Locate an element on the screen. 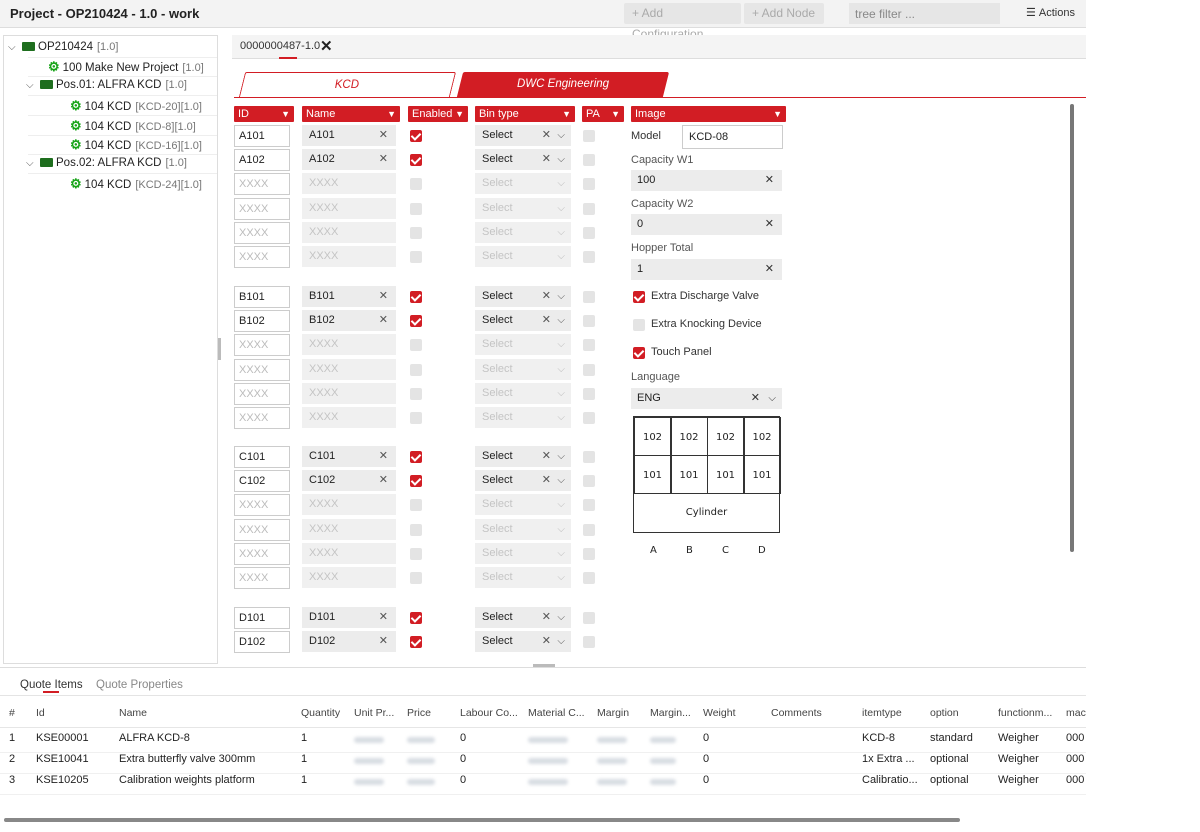 The width and height of the screenshot is (1200, 832). actions-button: ☰ Actions is located at coordinates (1052, 12).